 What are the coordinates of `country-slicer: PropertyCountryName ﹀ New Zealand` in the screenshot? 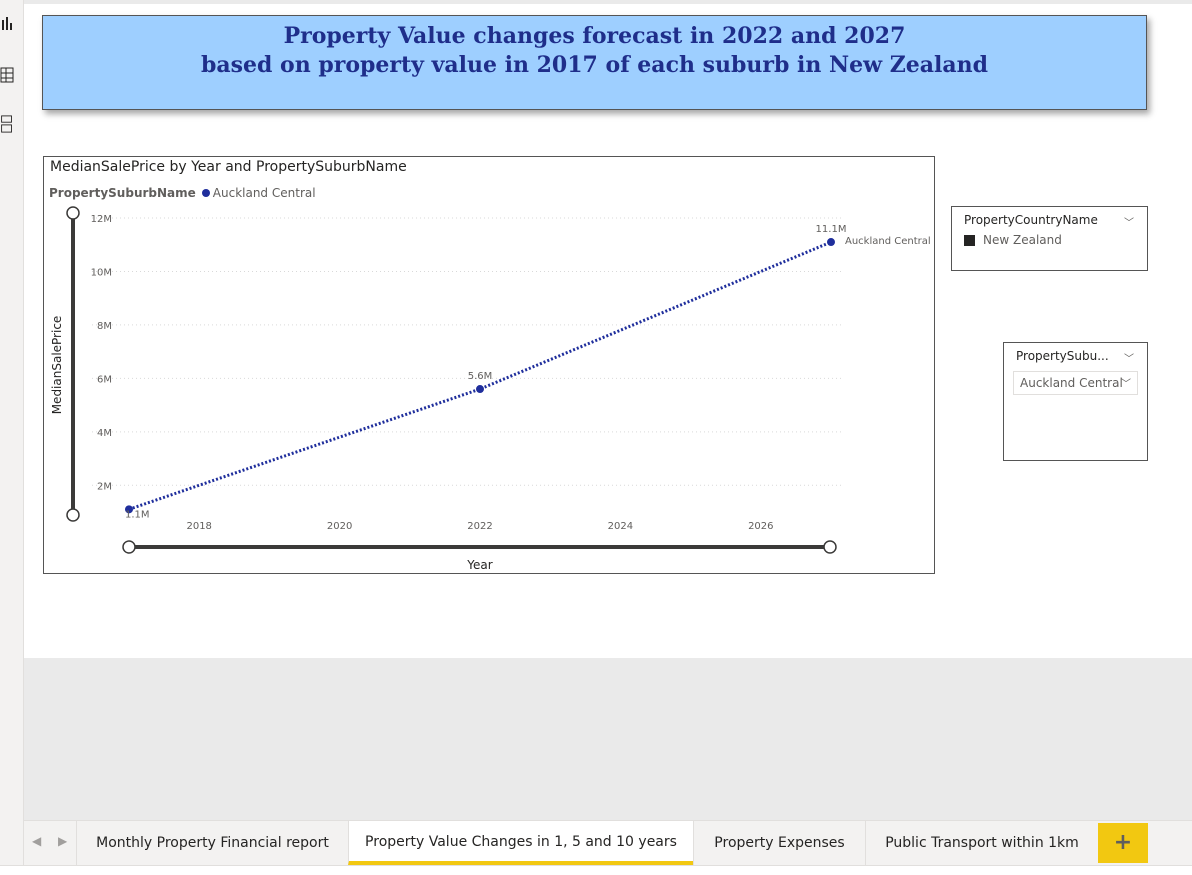 It's located at (1049, 238).